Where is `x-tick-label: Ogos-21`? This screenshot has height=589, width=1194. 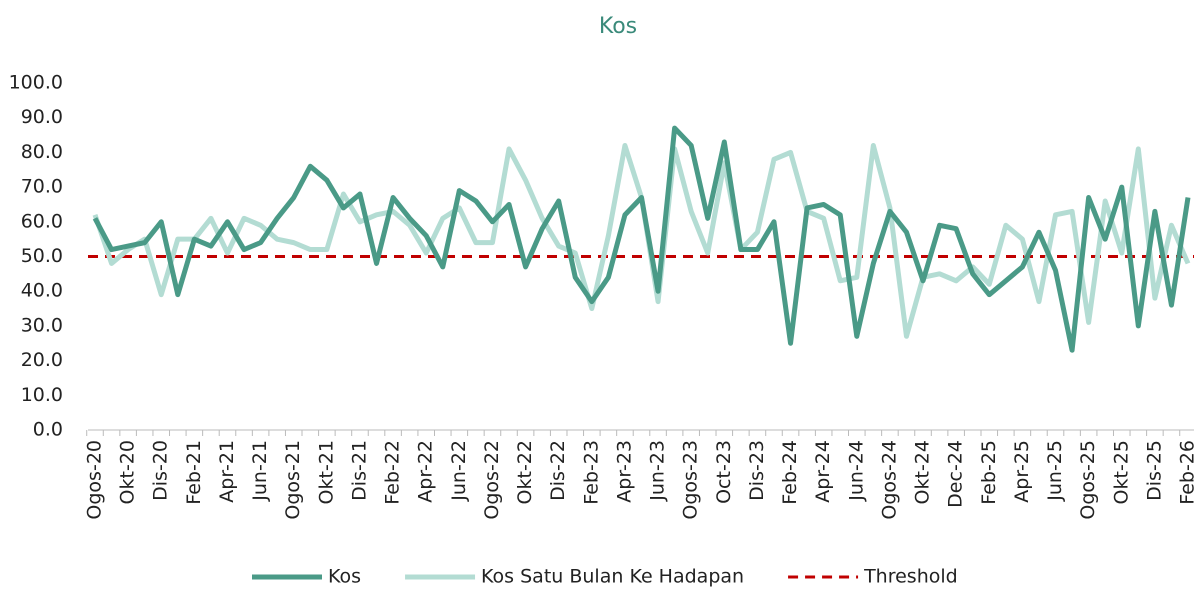
x-tick-label: Ogos-21 is located at coordinates (293, 480).